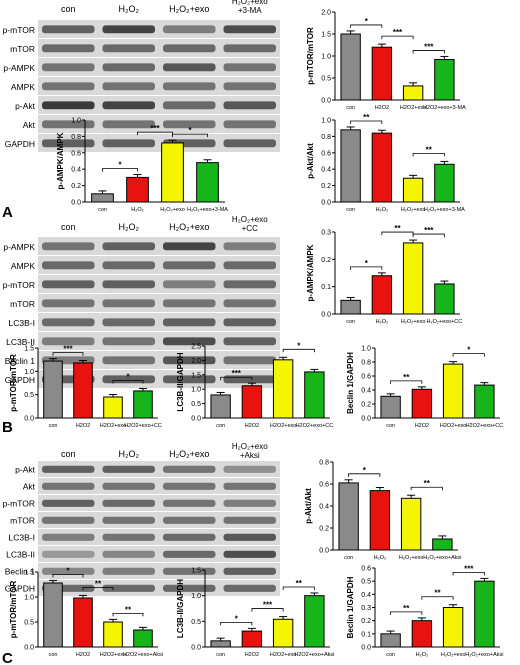 This screenshot has height=665, width=520. What do you see at coordinates (7, 657) in the screenshot?
I see `panel-label-c: C` at bounding box center [7, 657].